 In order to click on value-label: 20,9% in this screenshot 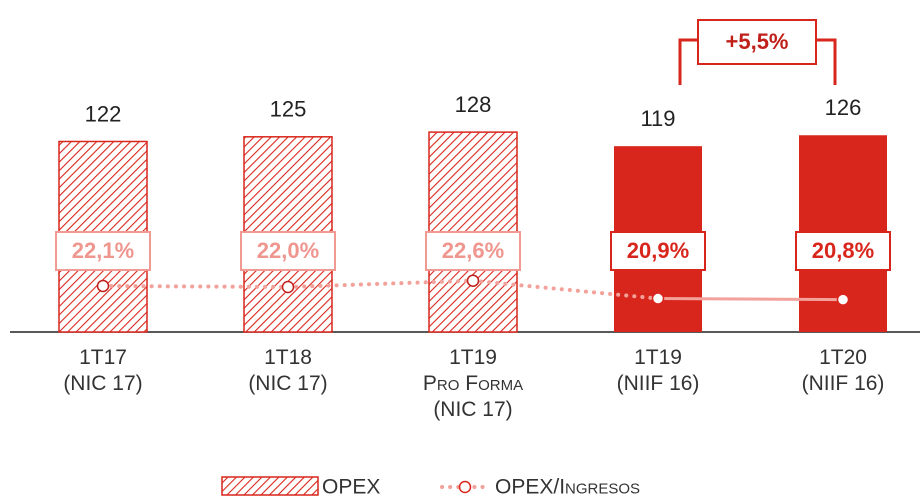, I will do `click(658, 250)`.